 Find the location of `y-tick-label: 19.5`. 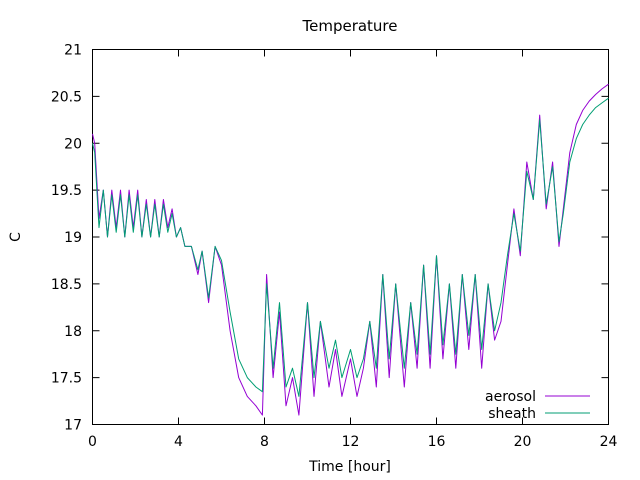

y-tick-label: 19.5 is located at coordinates (66, 191).